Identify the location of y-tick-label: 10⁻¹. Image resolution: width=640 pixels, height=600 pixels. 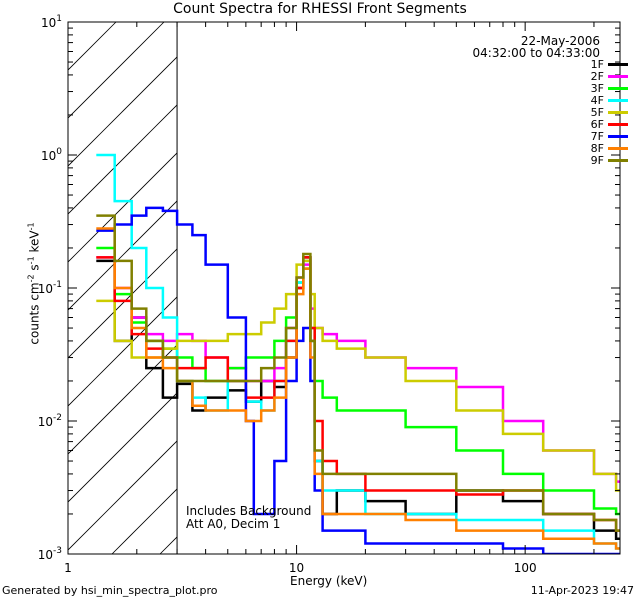
(50, 288).